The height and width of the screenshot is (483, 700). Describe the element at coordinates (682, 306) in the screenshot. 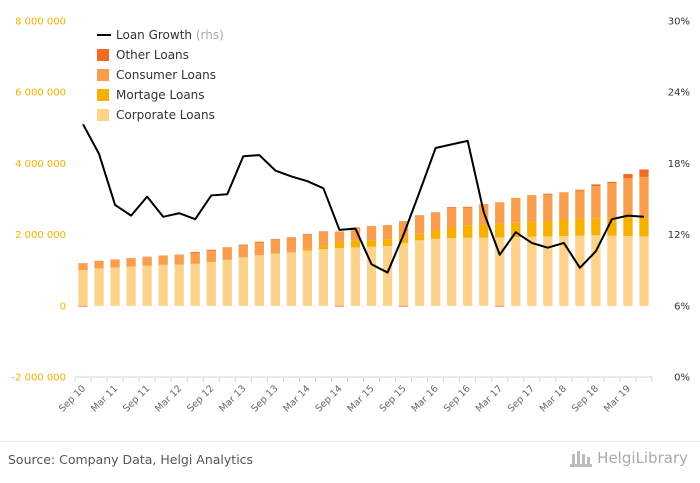

I see `right-tick-label: 6%` at that location.